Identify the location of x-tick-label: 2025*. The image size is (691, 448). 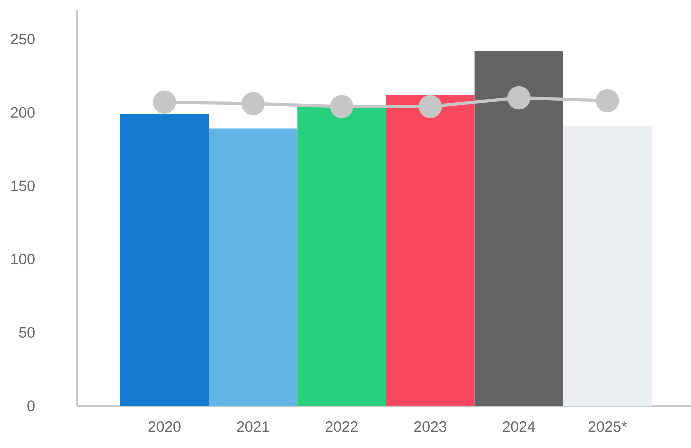
(608, 427).